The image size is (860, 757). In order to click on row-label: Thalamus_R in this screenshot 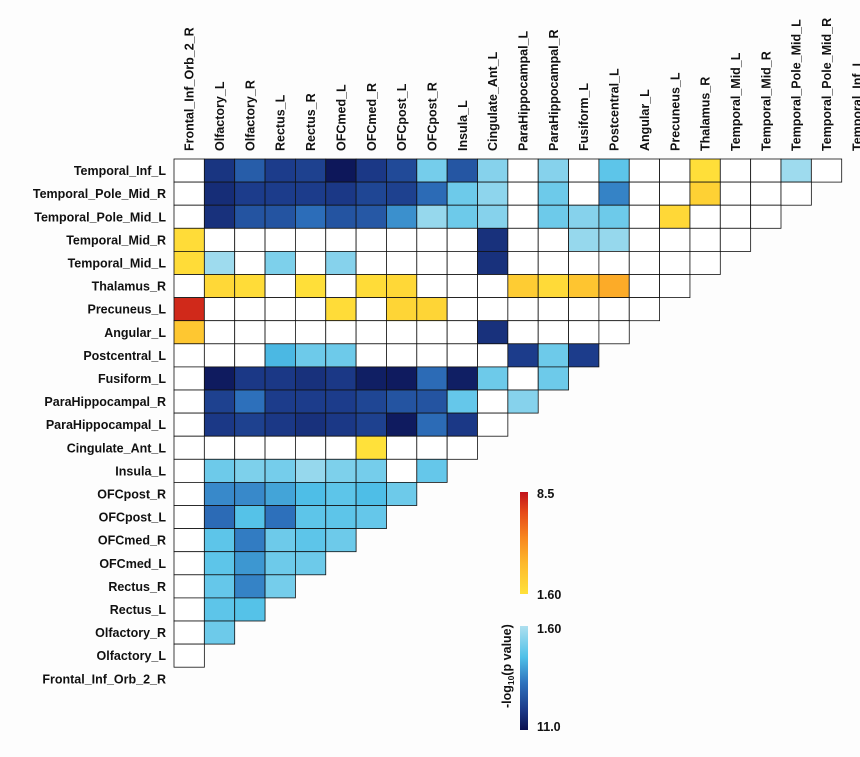, I will do `click(129, 287)`.